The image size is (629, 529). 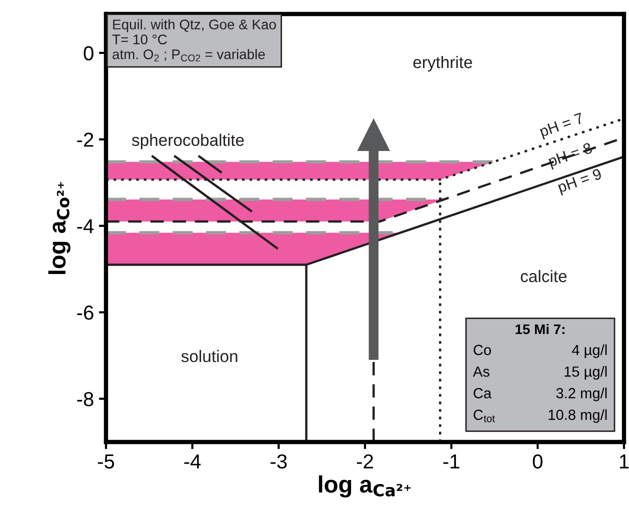 I want to click on x-tick-label: 1, so click(x=624, y=461).